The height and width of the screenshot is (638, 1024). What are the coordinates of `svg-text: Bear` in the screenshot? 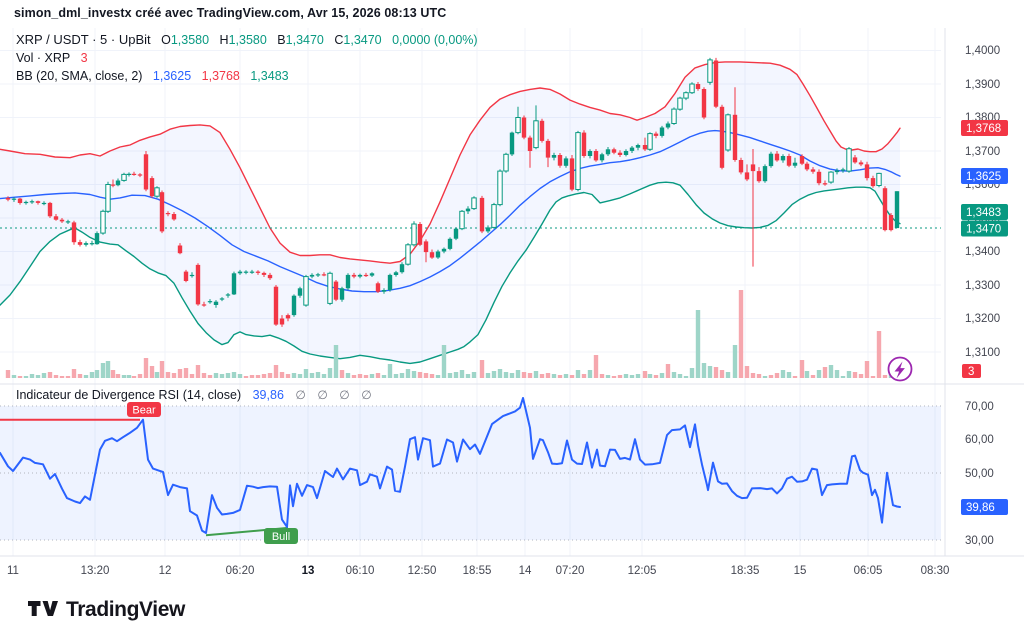 It's located at (144, 411).